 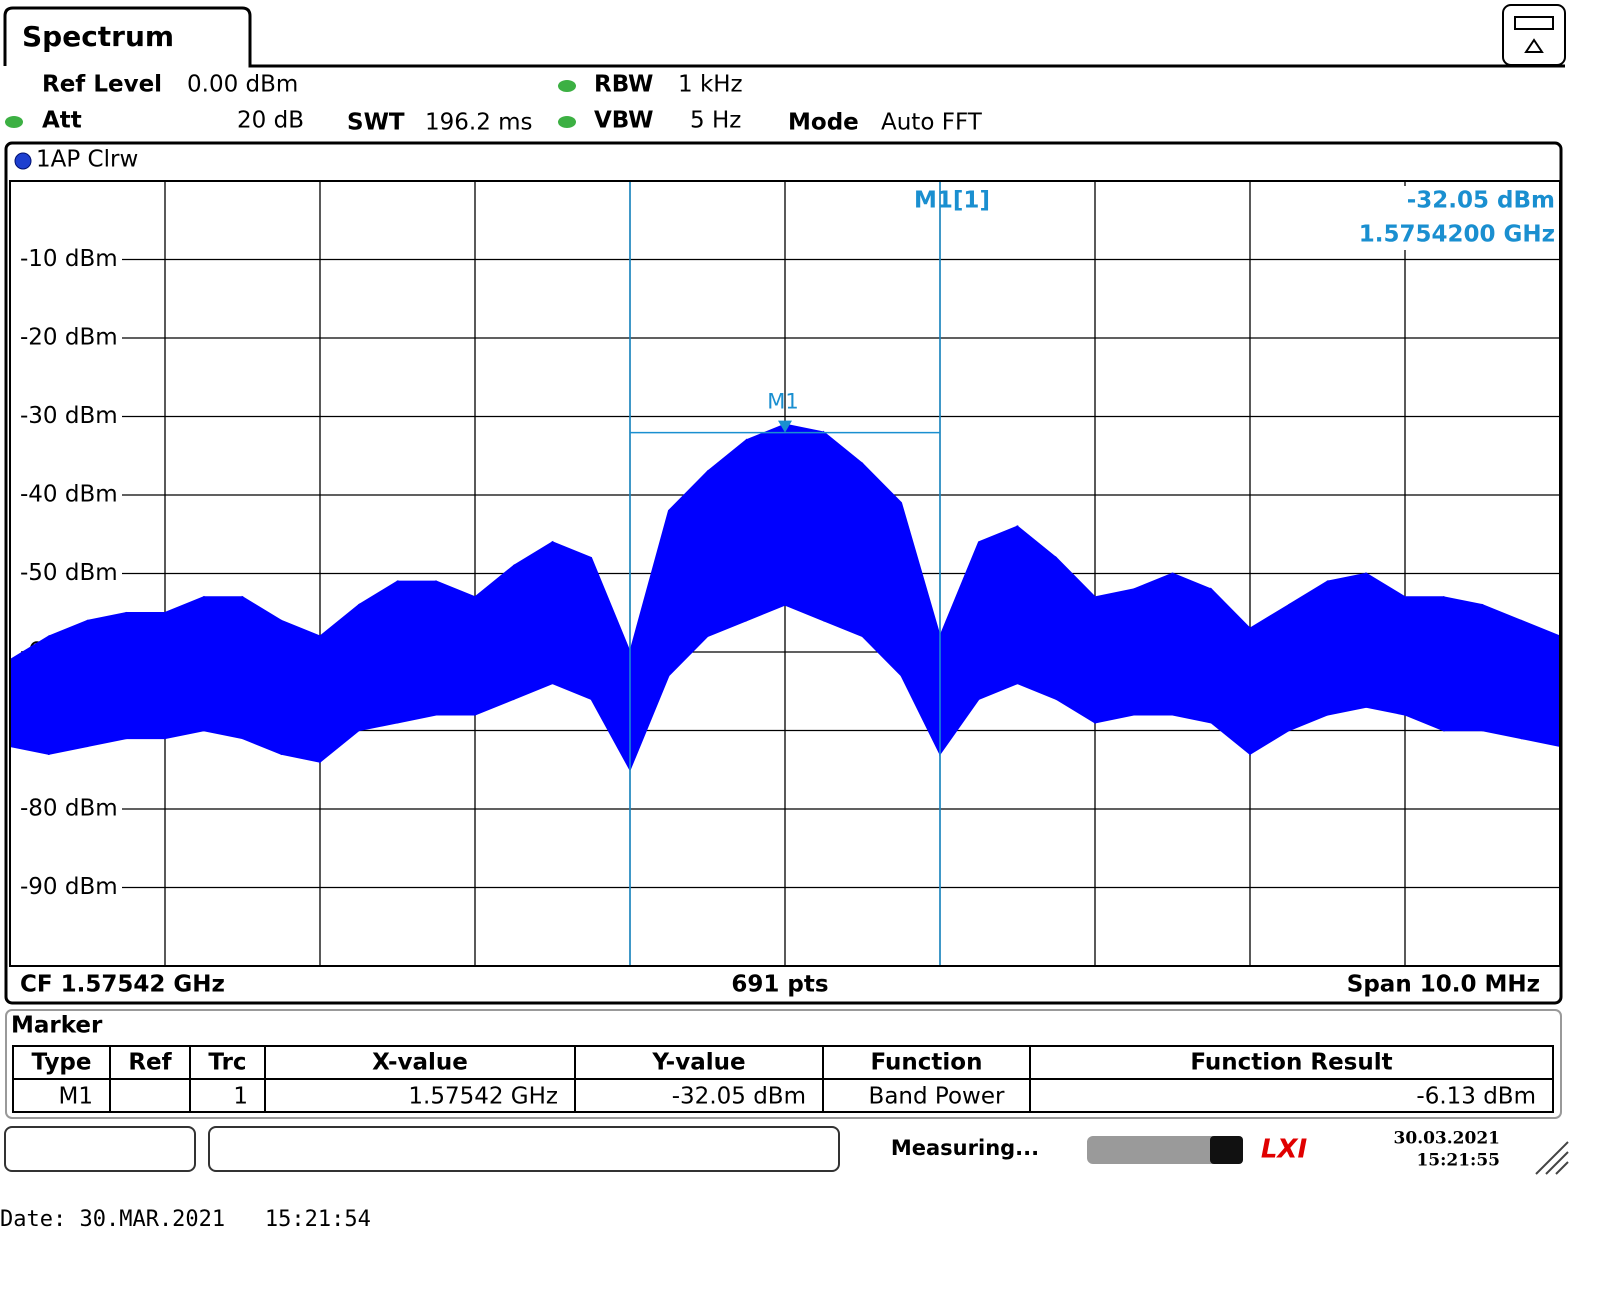 I want to click on center-frequency: CF 1.57542 GHz, so click(x=122, y=985).